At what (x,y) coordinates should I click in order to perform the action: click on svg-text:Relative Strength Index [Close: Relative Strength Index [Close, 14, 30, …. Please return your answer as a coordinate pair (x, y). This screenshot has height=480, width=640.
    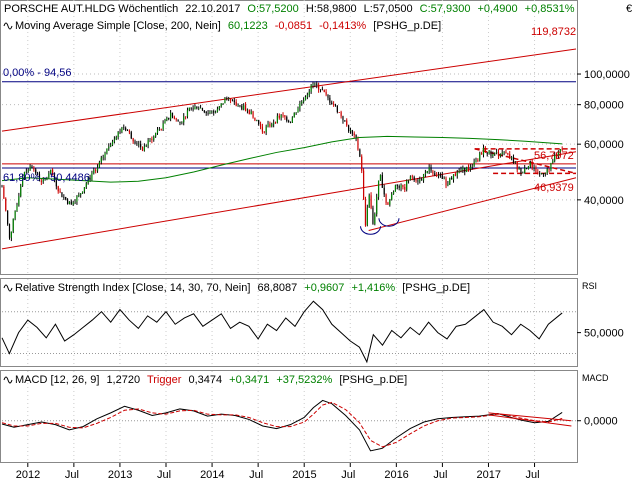
    Looking at the image, I should click on (242, 288).